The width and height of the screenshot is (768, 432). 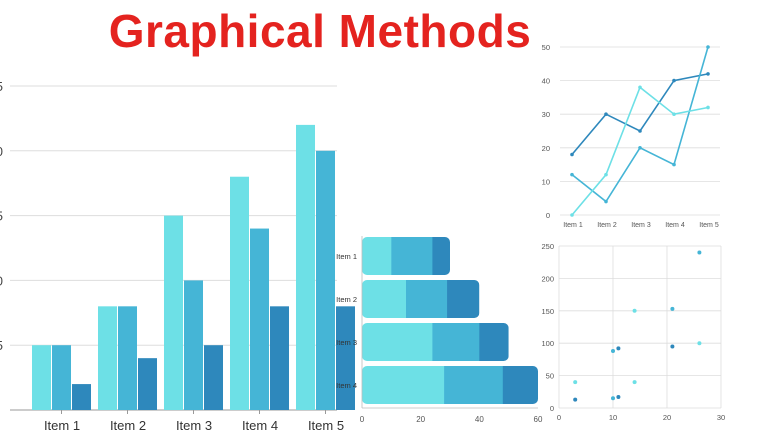 I want to click on x-tick-label: 60, so click(x=538, y=419).